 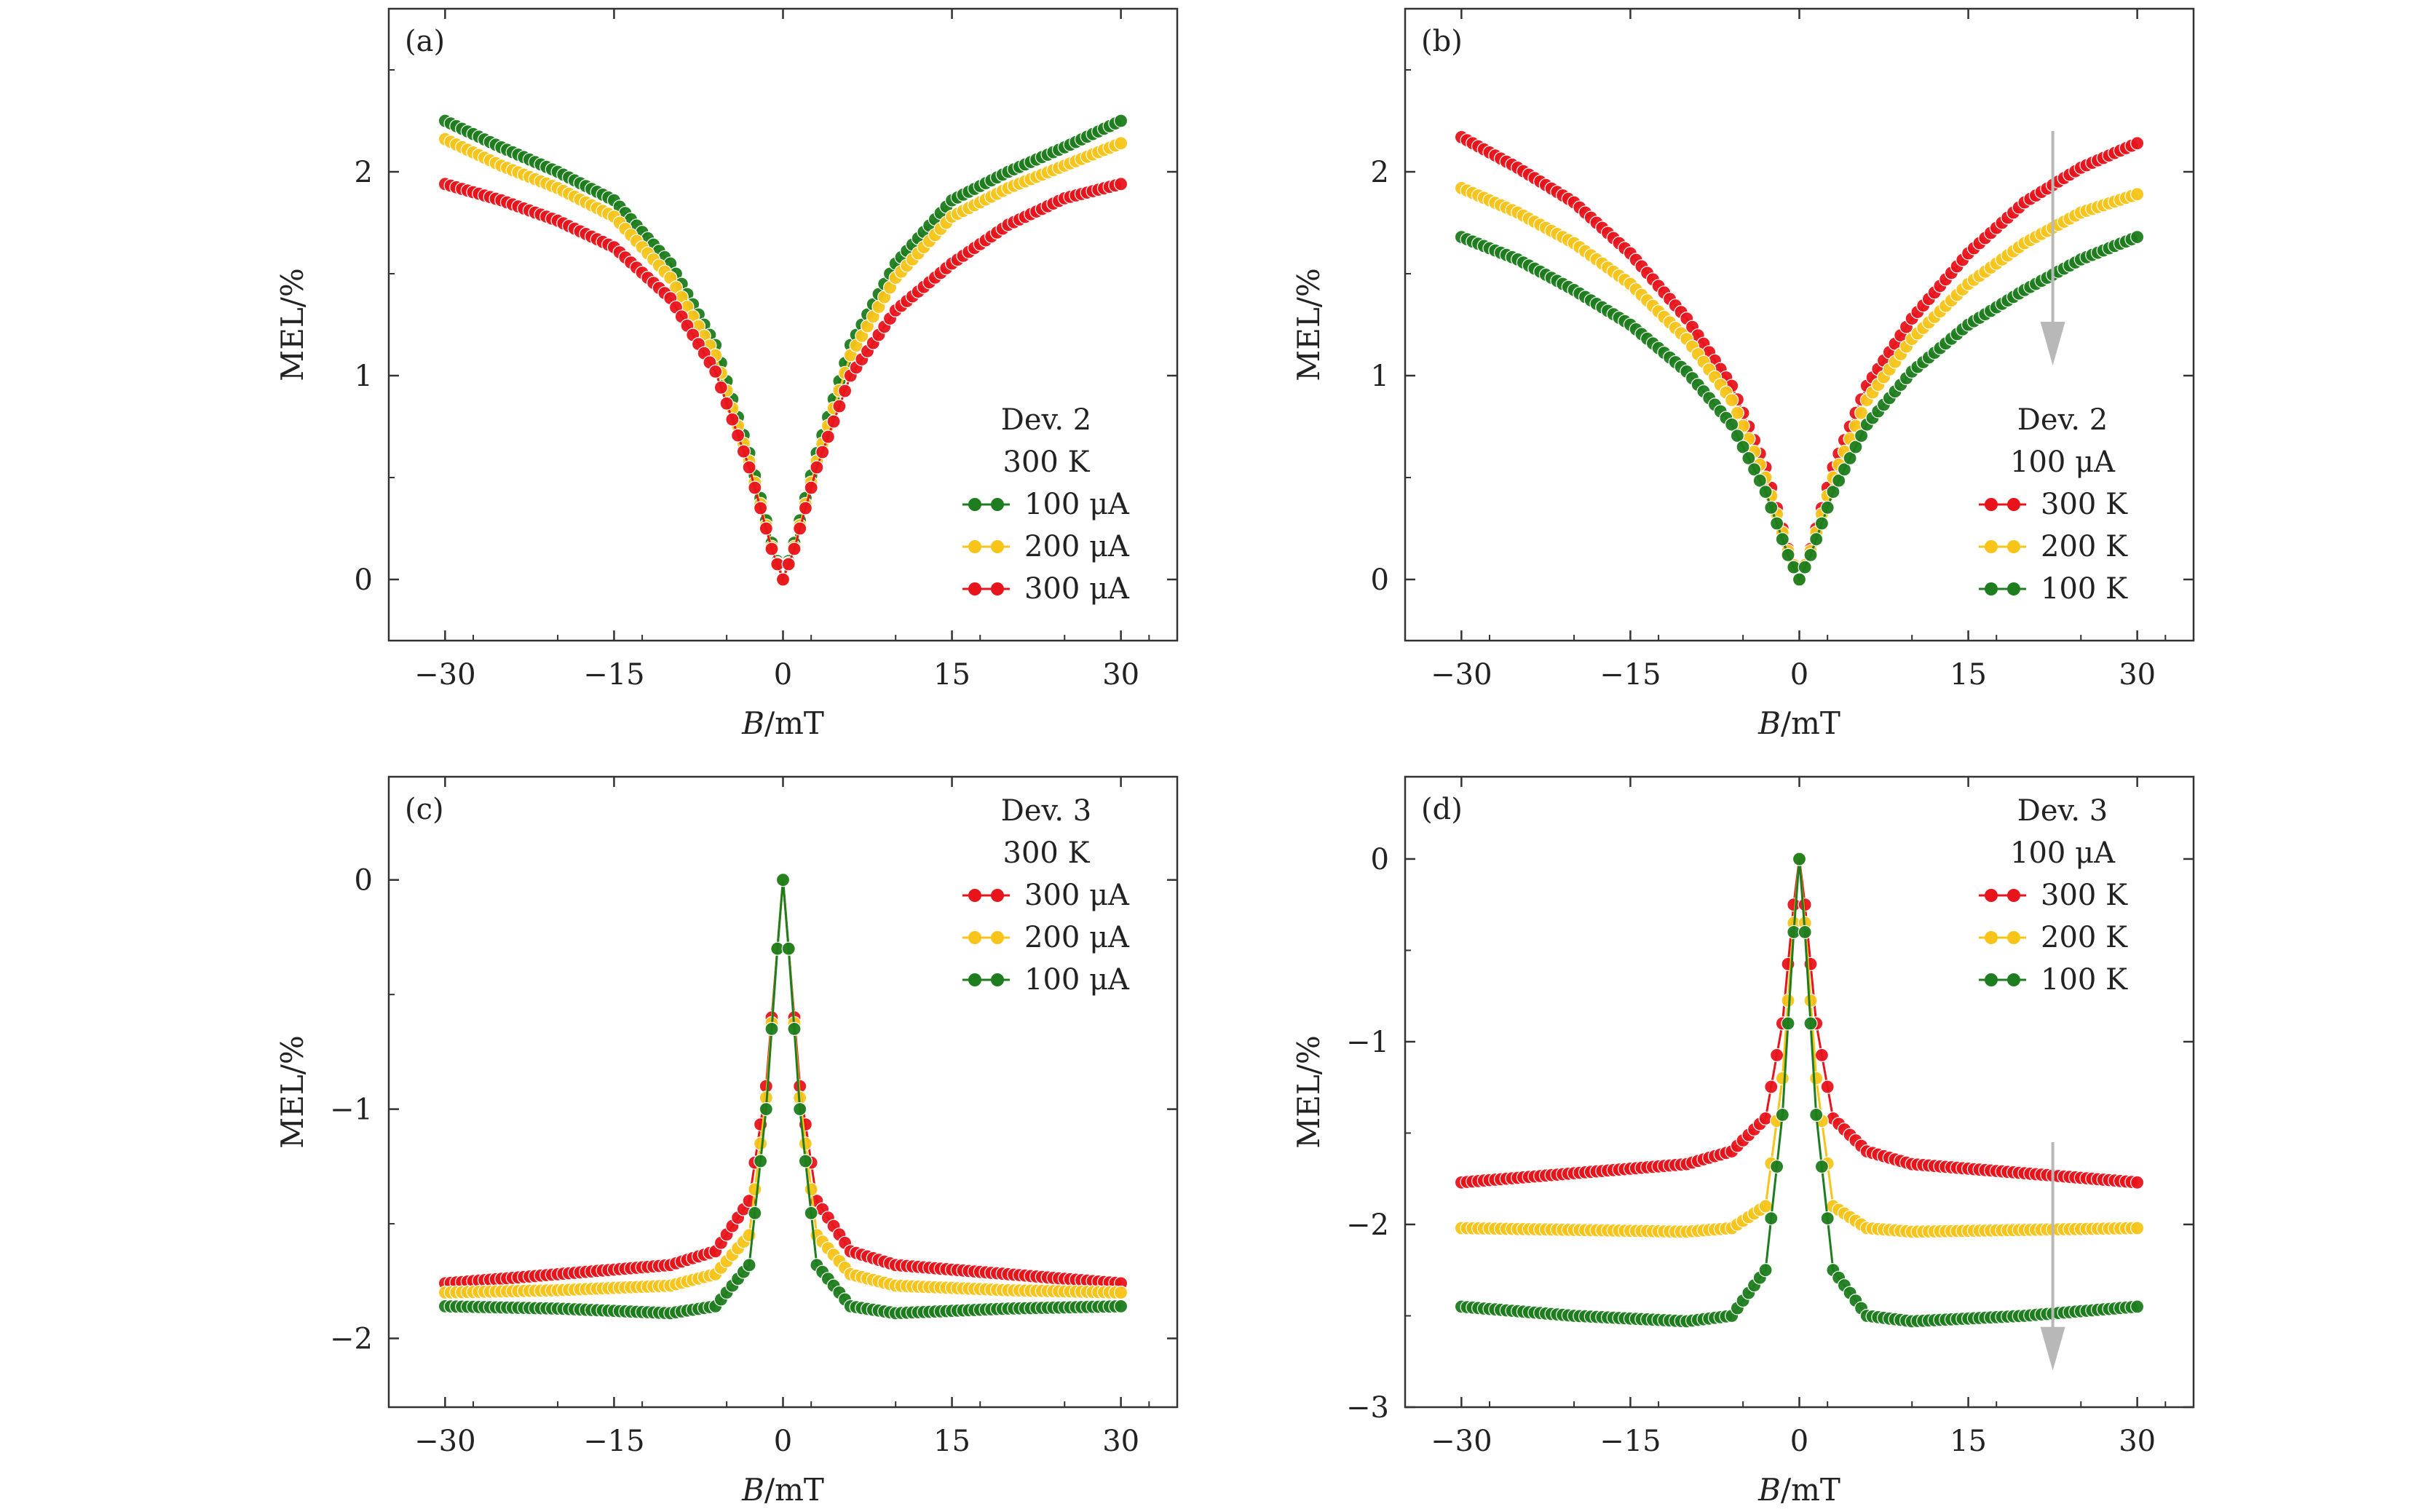 What do you see at coordinates (1077, 980) in the screenshot?
I see `legend-entry: 100 μA` at bounding box center [1077, 980].